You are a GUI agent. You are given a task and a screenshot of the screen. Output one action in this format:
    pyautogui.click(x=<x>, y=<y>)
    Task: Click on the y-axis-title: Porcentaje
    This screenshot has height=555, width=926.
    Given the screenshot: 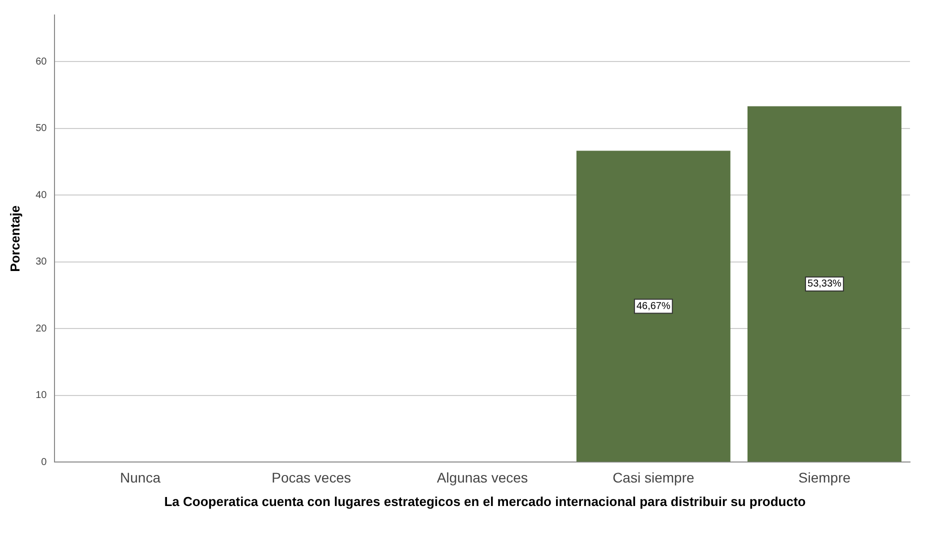 What is the action you would take?
    pyautogui.click(x=14, y=238)
    